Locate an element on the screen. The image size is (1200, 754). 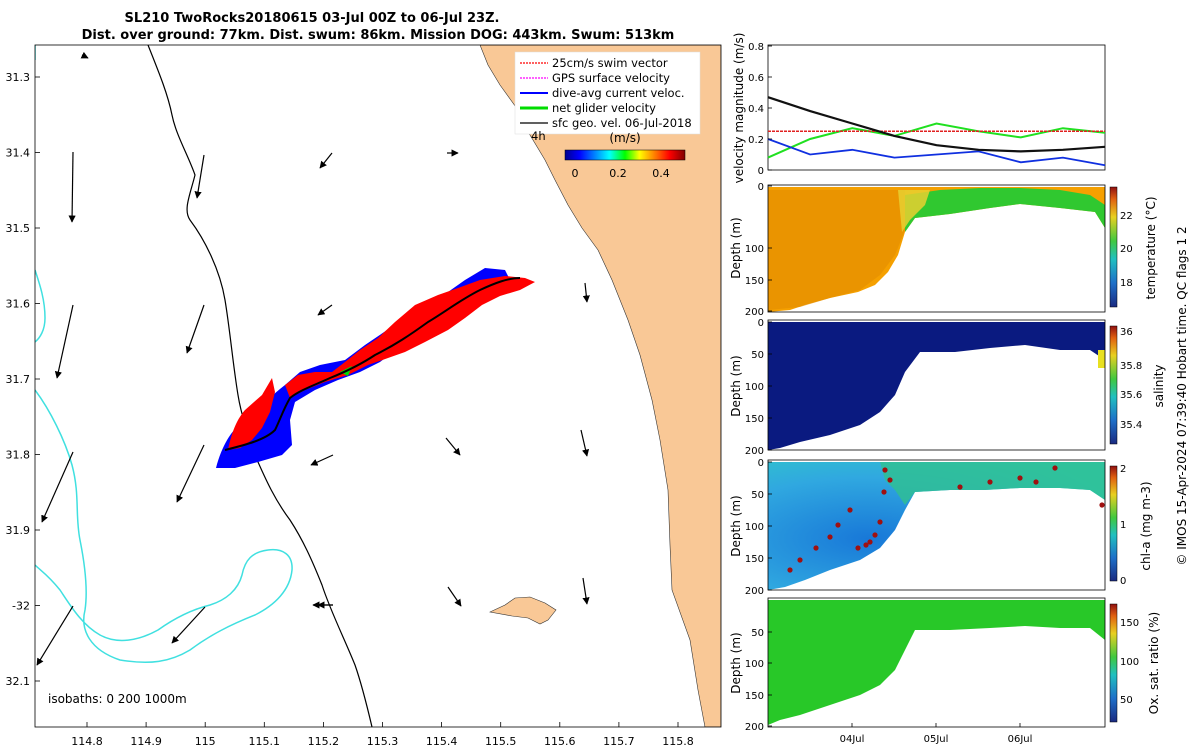
map-x-tick: 115.3 is located at coordinates (383, 741).